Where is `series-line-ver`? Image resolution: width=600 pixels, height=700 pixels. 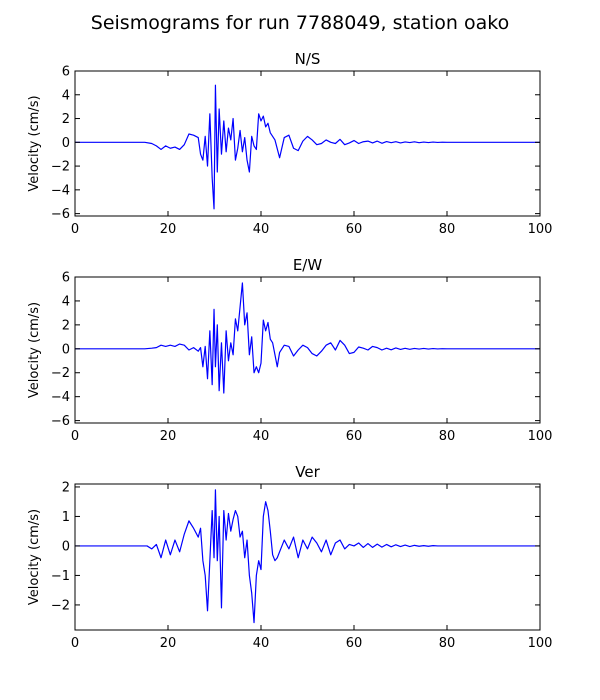
series-line-ver is located at coordinates (307, 556).